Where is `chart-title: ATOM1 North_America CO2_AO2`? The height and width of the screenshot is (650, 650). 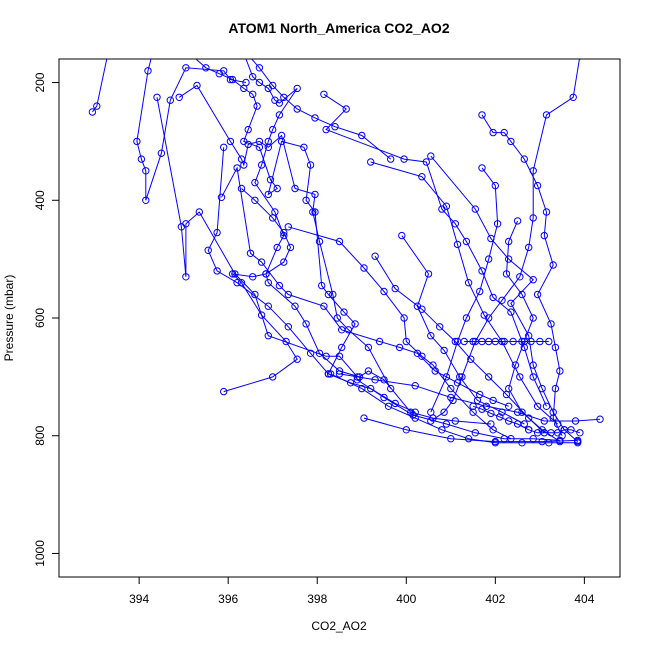 chart-title: ATOM1 North_America CO2_AO2 is located at coordinates (338, 28).